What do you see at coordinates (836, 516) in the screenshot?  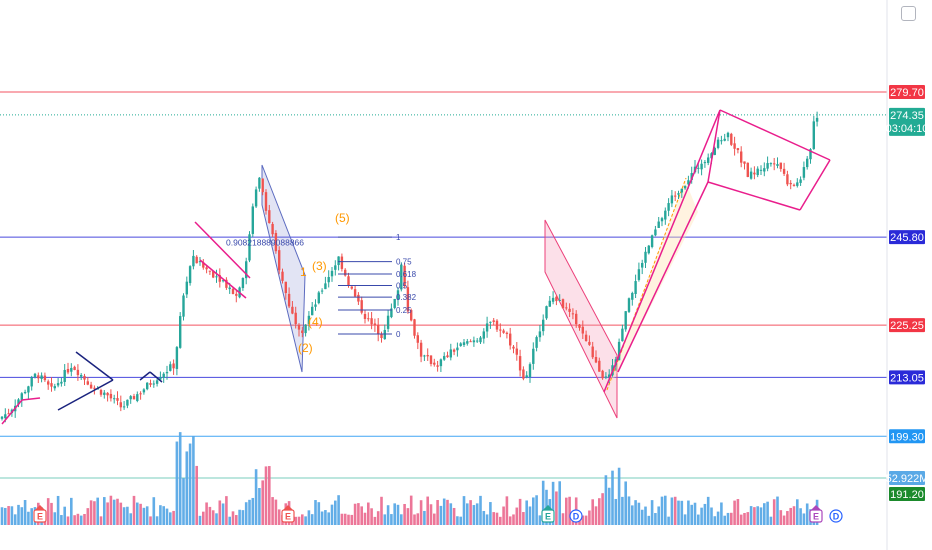 I see `dividend-marker-5: D` at bounding box center [836, 516].